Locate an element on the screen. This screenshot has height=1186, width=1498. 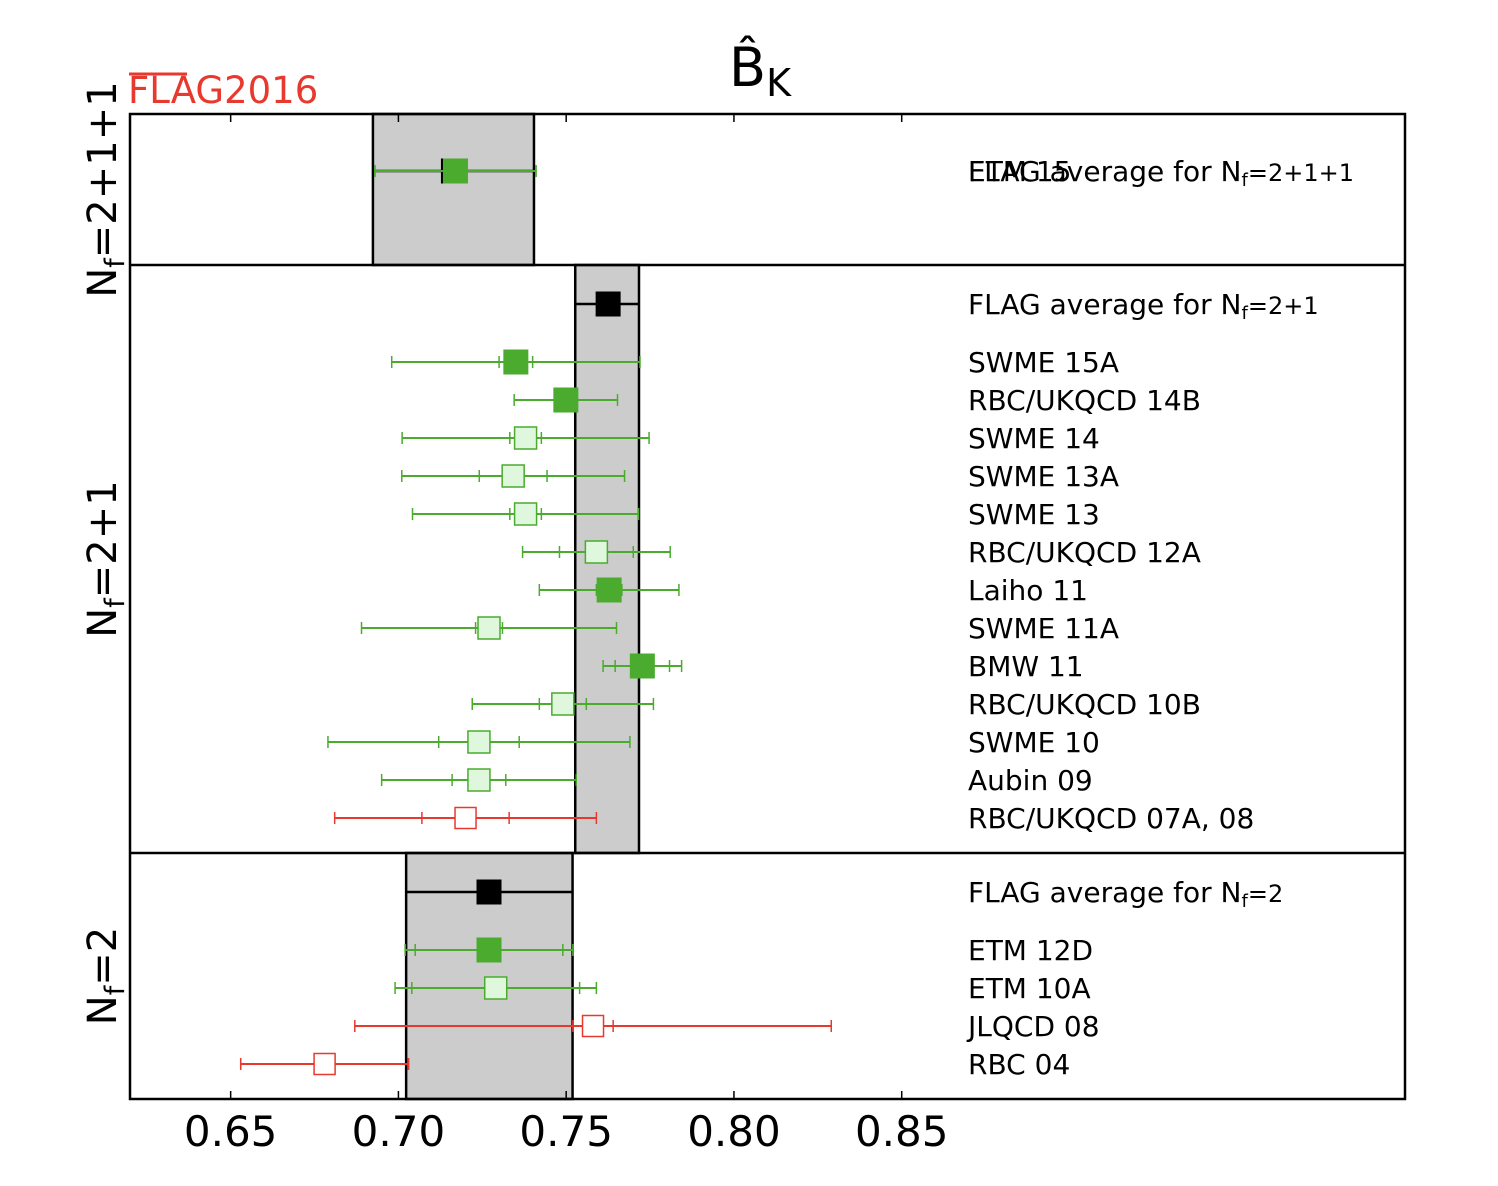
flag-logo: FLAG2016 is located at coordinates (223, 90).